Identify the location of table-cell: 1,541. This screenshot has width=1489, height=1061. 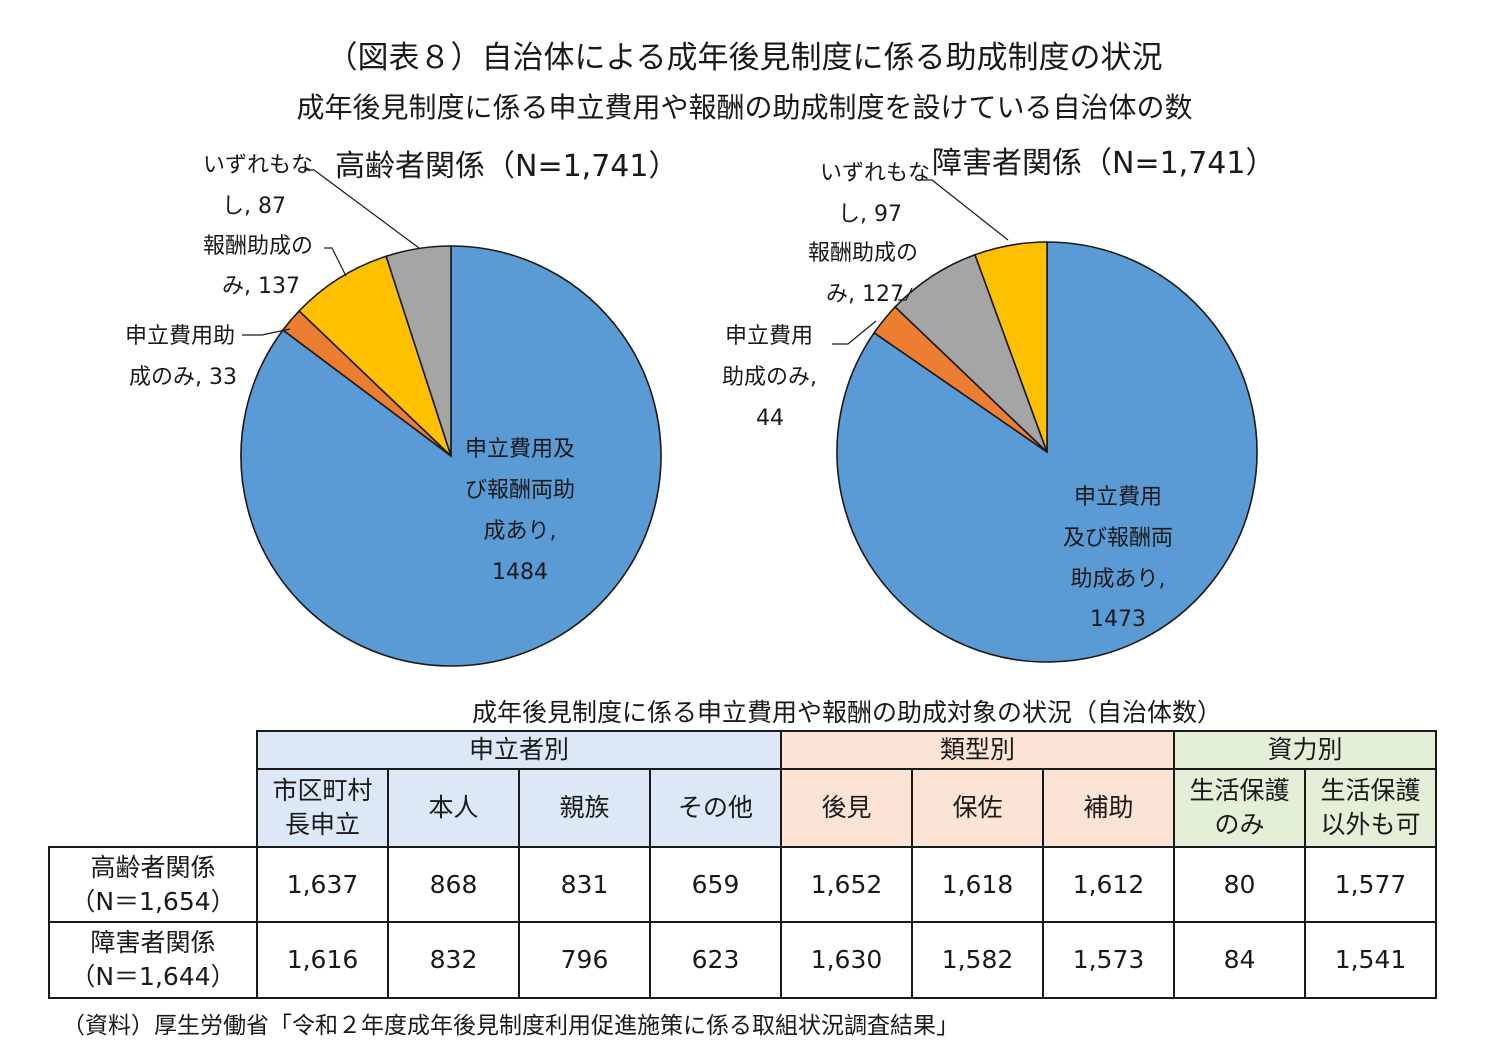
(1370, 960).